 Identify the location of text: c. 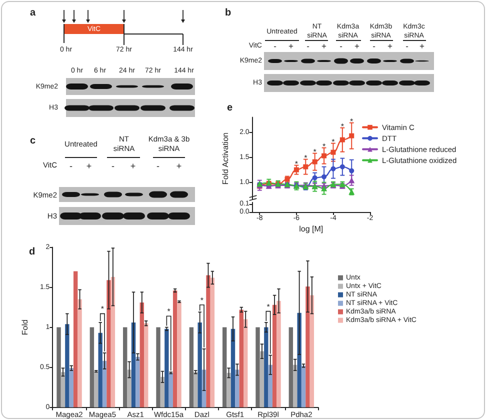
(33, 141).